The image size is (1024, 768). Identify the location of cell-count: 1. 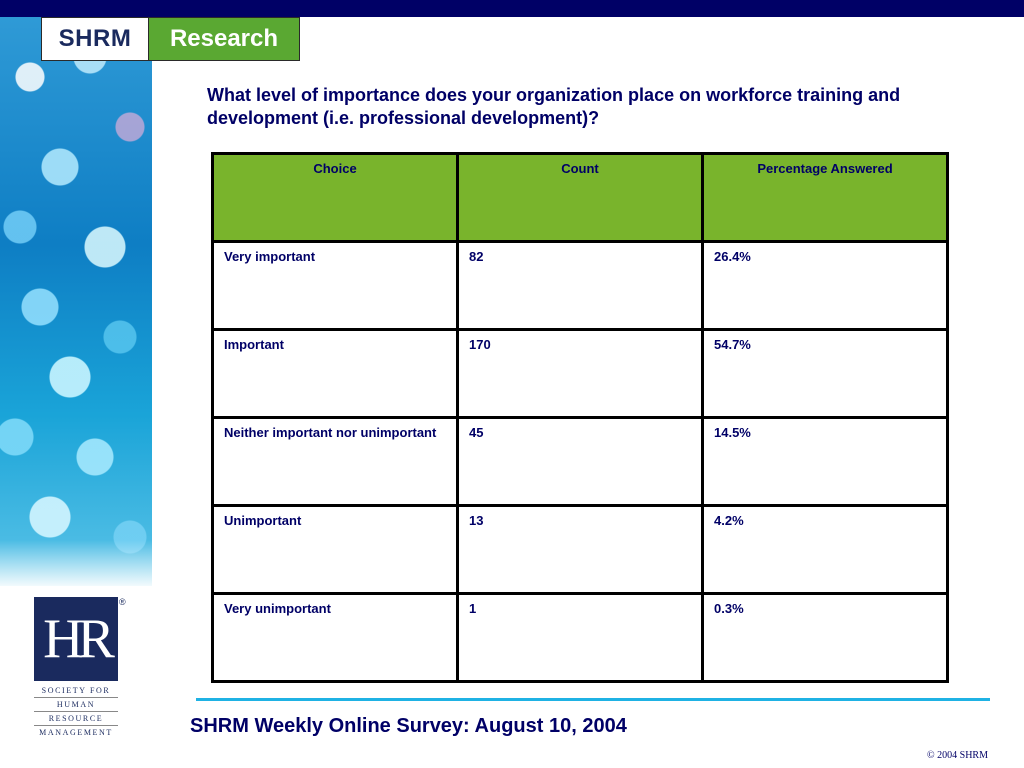
(580, 637).